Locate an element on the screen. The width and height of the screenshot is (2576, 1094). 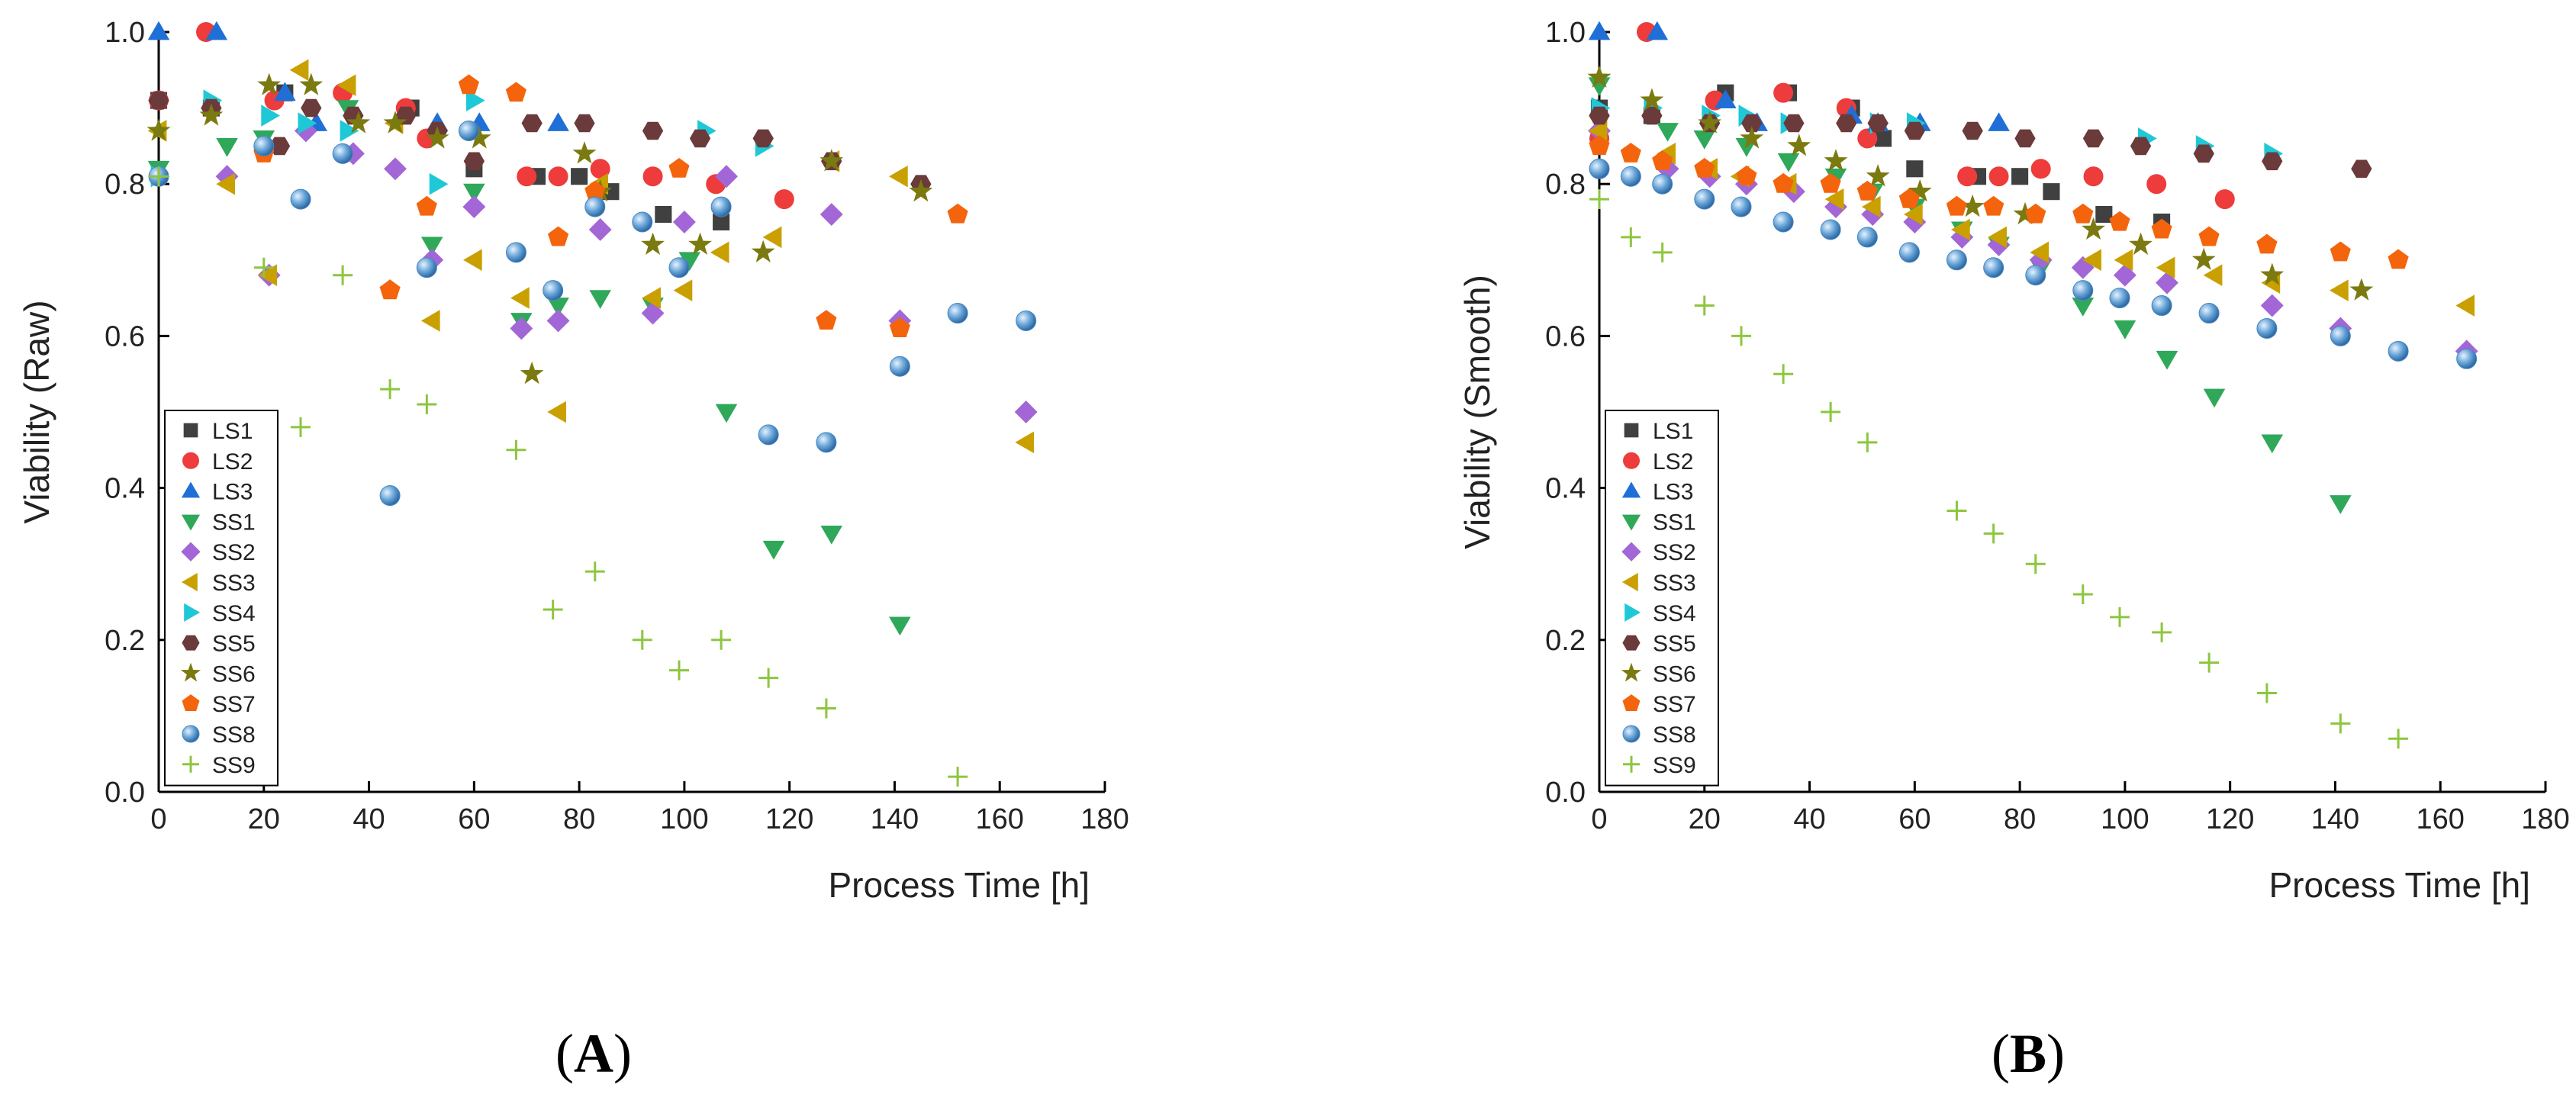
legend-item-ls1: LS1 is located at coordinates (1658, 431).